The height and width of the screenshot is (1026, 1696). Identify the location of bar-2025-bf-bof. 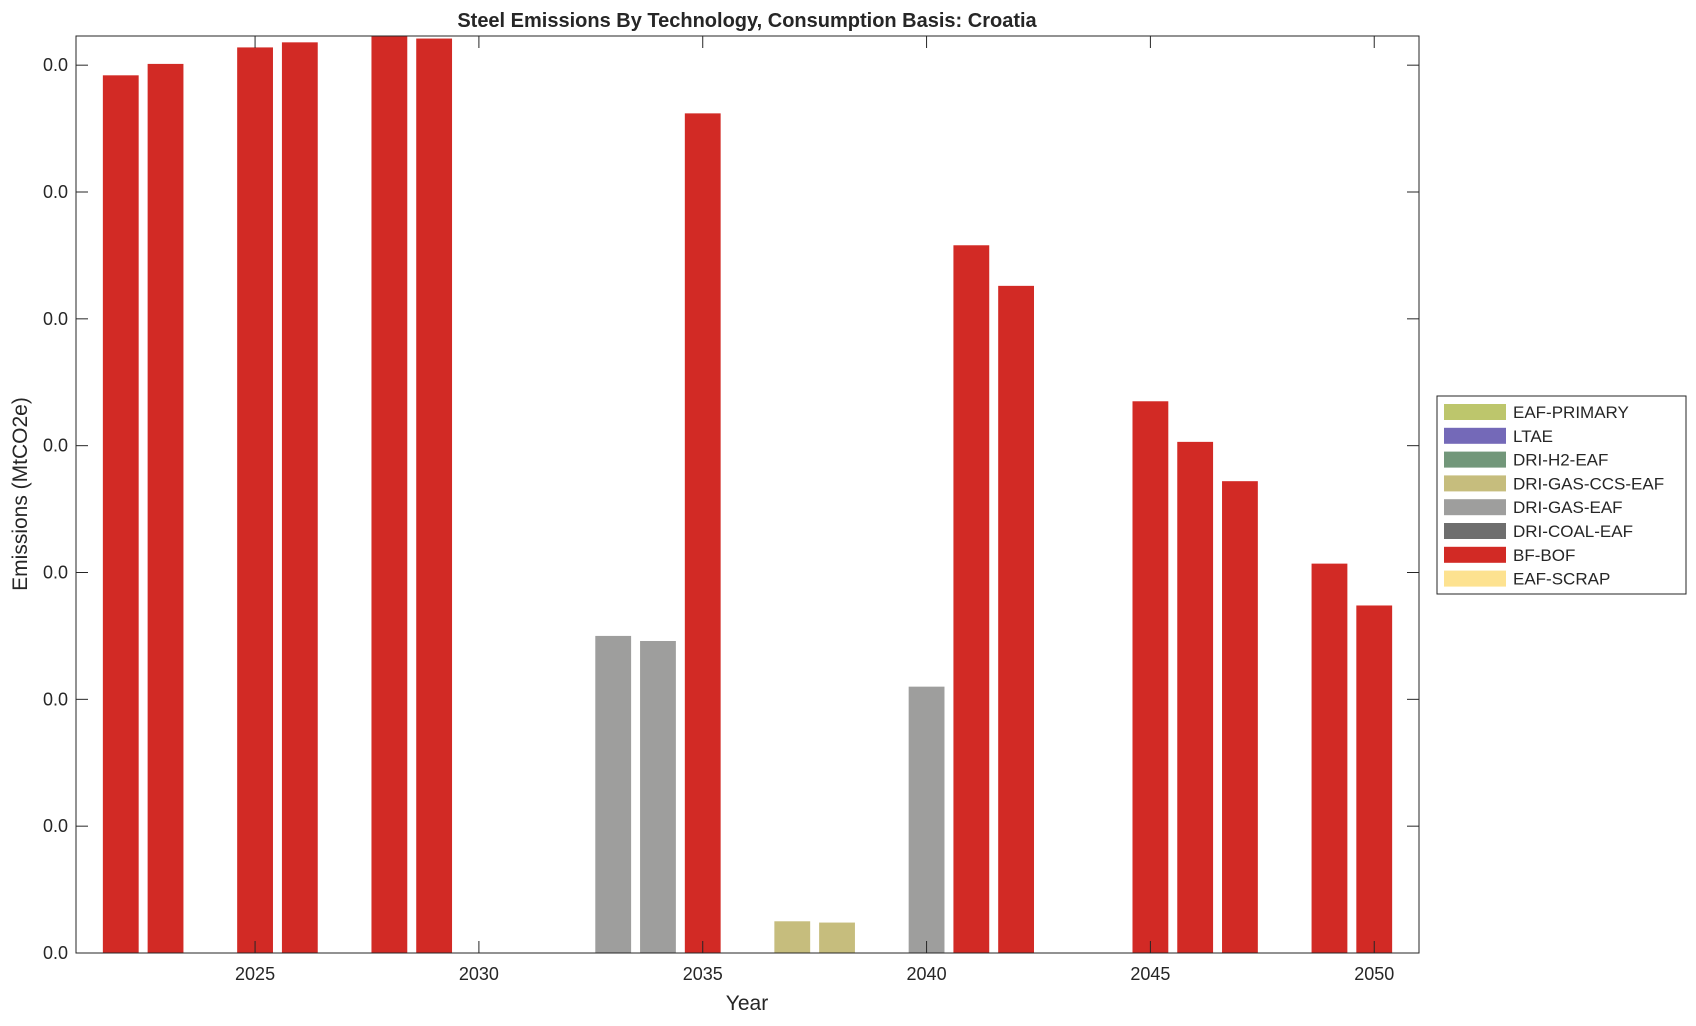
(255, 500).